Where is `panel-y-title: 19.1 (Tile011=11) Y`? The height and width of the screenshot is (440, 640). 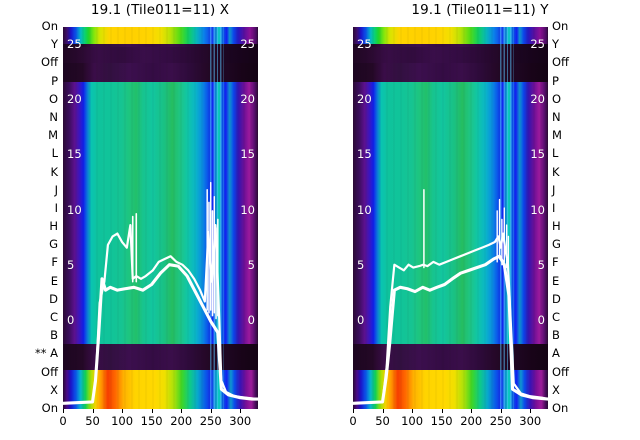 panel-y-title: 19.1 (Tile011=11) Y is located at coordinates (480, 10).